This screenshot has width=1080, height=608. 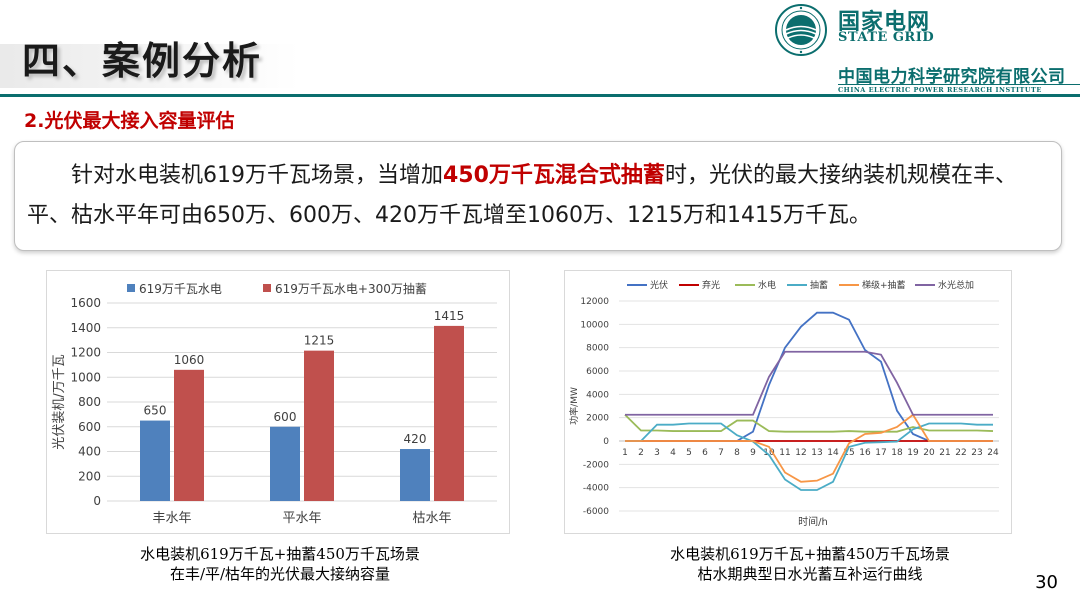 I want to click on y-tick-label: 12000, so click(x=594, y=302).